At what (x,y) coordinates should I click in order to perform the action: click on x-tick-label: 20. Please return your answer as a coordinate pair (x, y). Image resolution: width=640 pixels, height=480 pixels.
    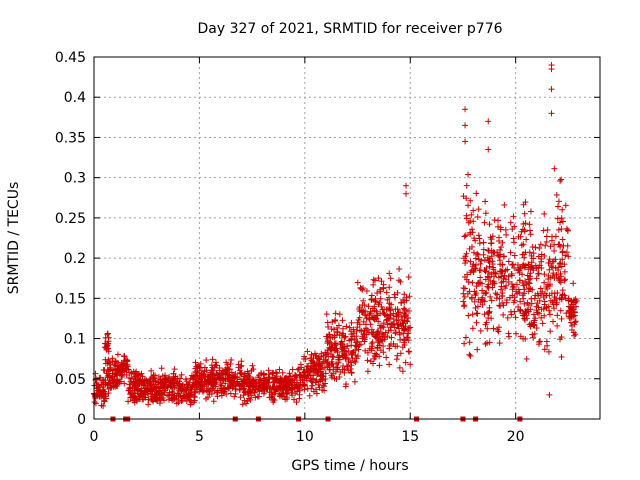
    Looking at the image, I should click on (516, 437).